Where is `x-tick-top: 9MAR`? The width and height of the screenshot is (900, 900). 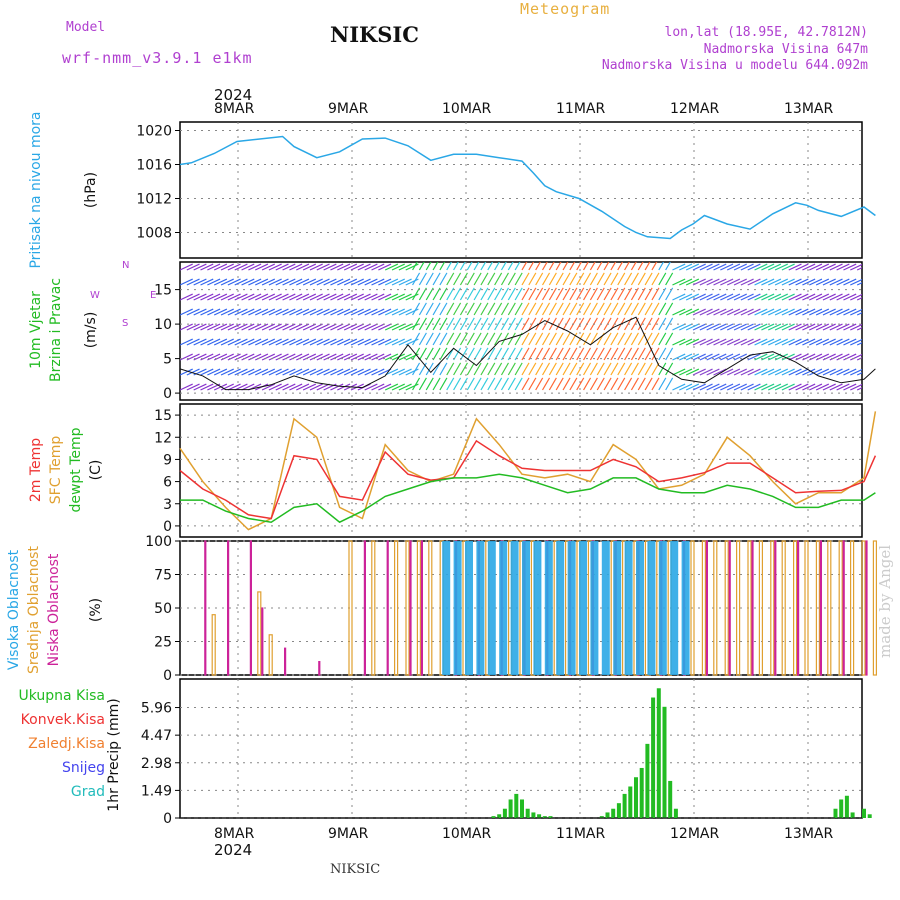
x-tick-top: 9MAR is located at coordinates (348, 109).